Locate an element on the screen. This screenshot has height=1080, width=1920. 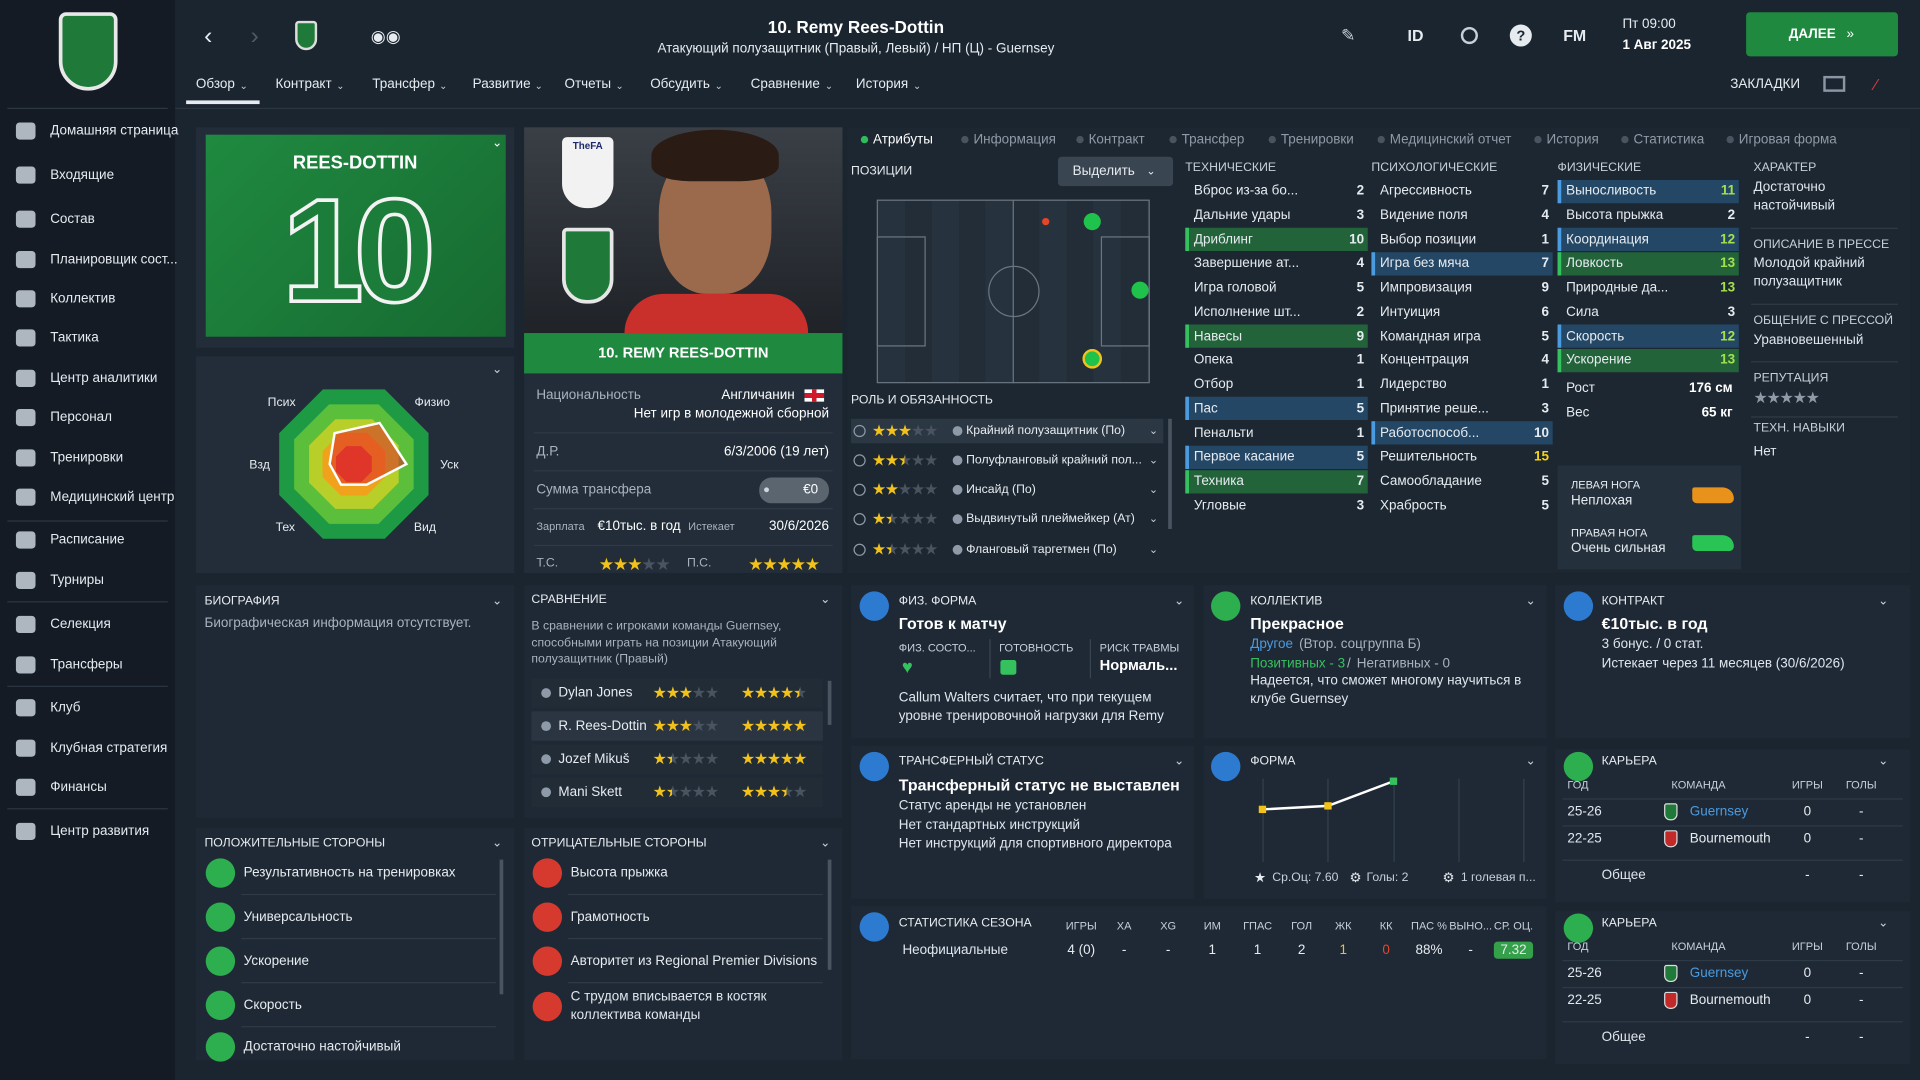
sidebar-item: Персонал is located at coordinates (81, 417).